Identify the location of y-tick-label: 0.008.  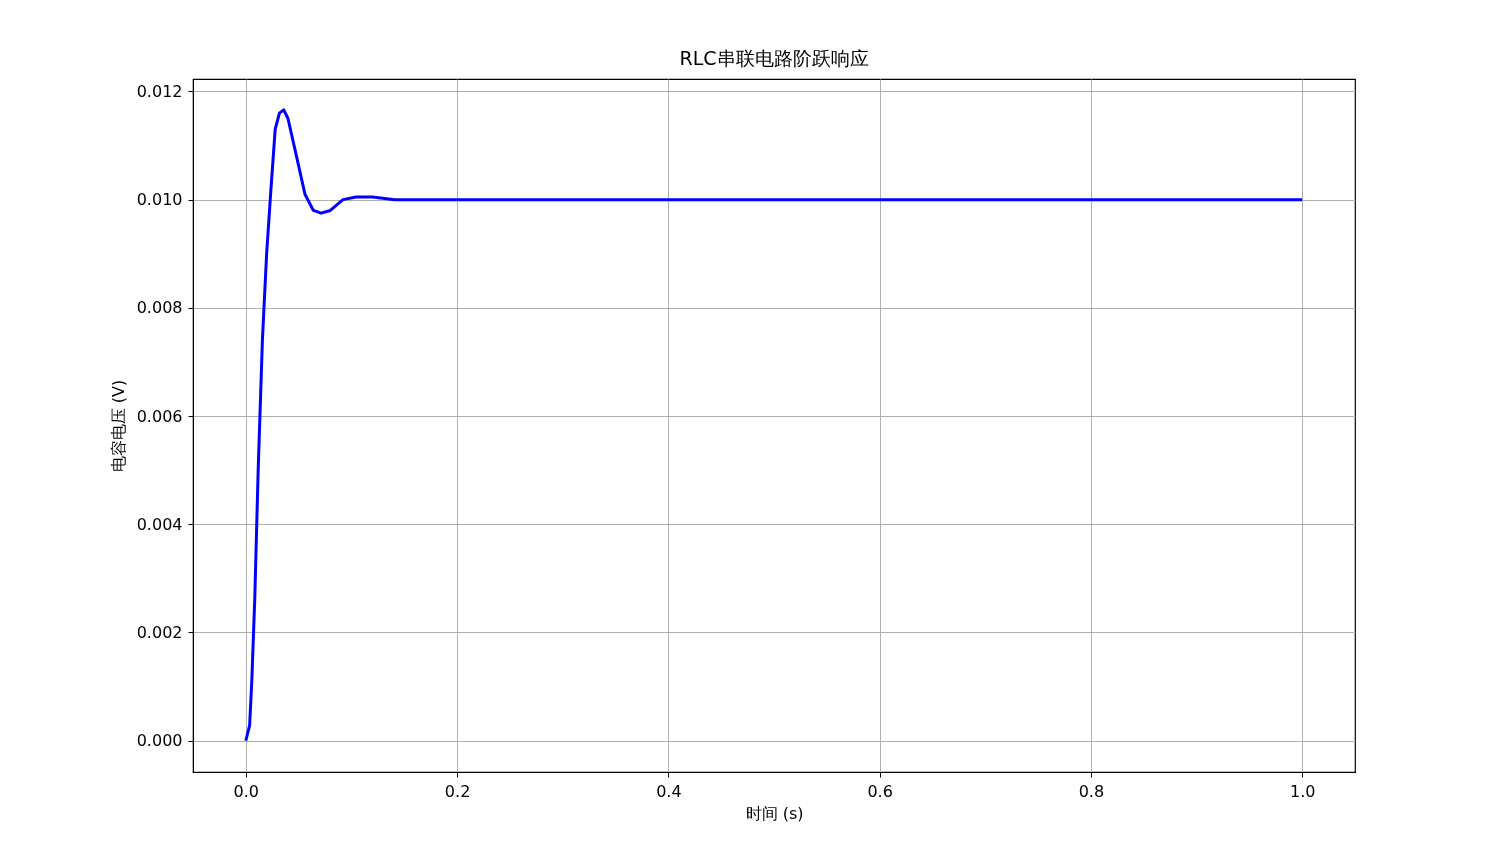
(159, 308).